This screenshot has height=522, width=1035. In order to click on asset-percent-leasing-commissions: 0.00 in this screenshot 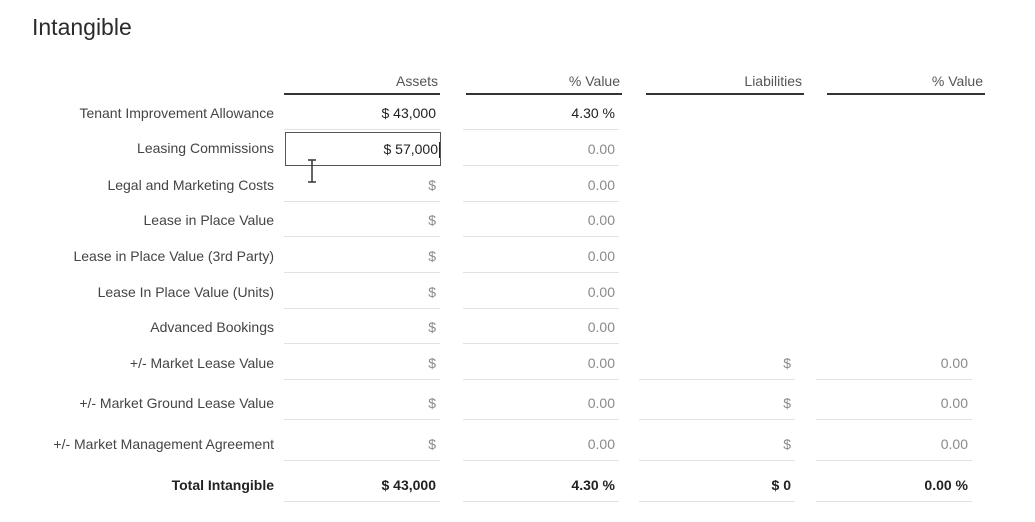, I will do `click(541, 149)`.